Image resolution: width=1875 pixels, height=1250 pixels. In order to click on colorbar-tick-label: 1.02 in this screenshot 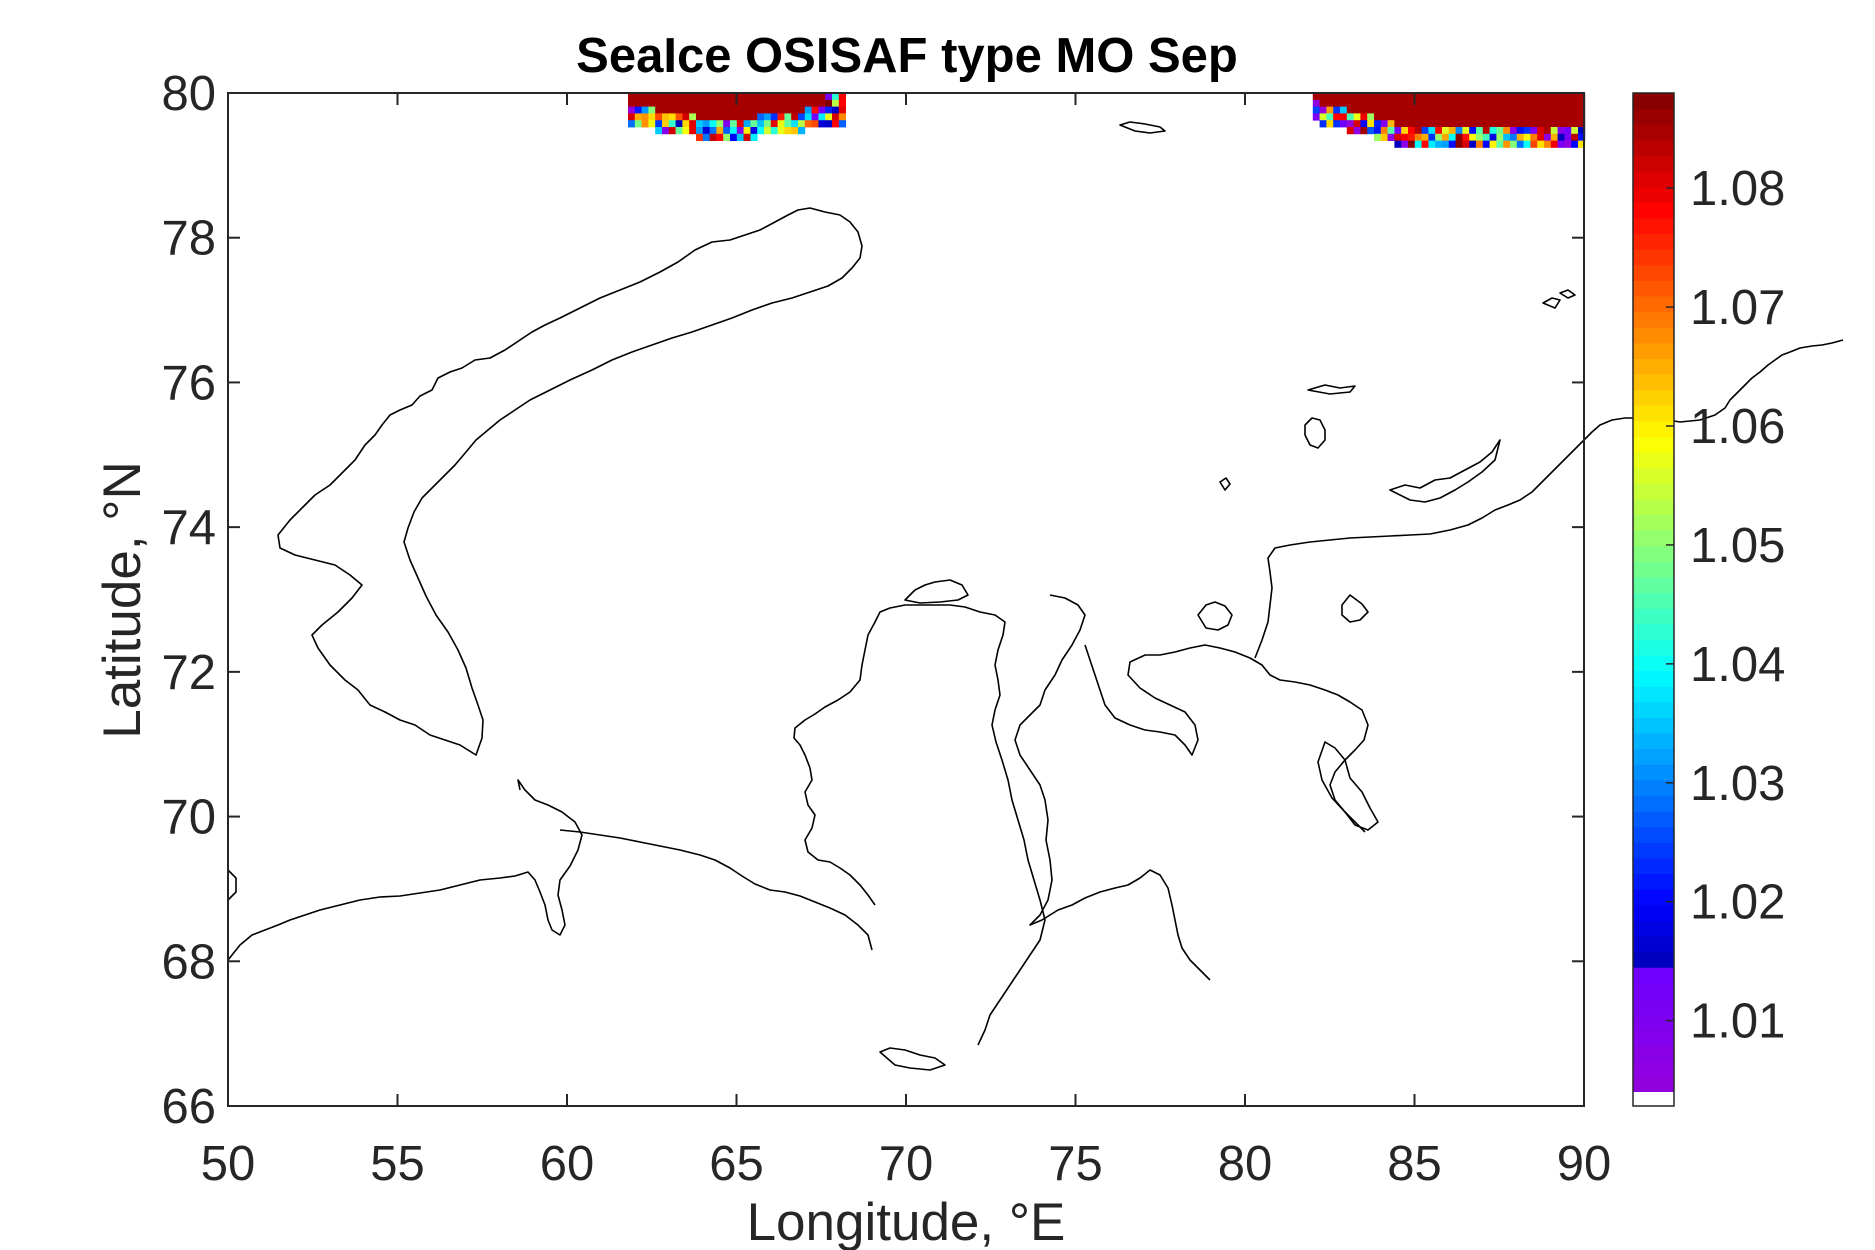, I will do `click(1737, 903)`.